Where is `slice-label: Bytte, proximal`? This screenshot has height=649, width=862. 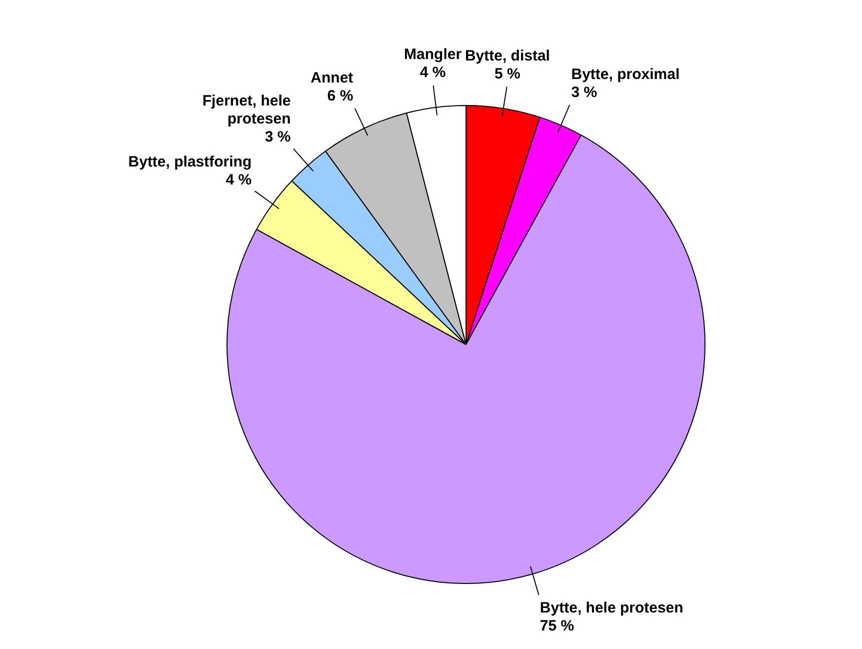
slice-label: Bytte, proximal is located at coordinates (625, 74).